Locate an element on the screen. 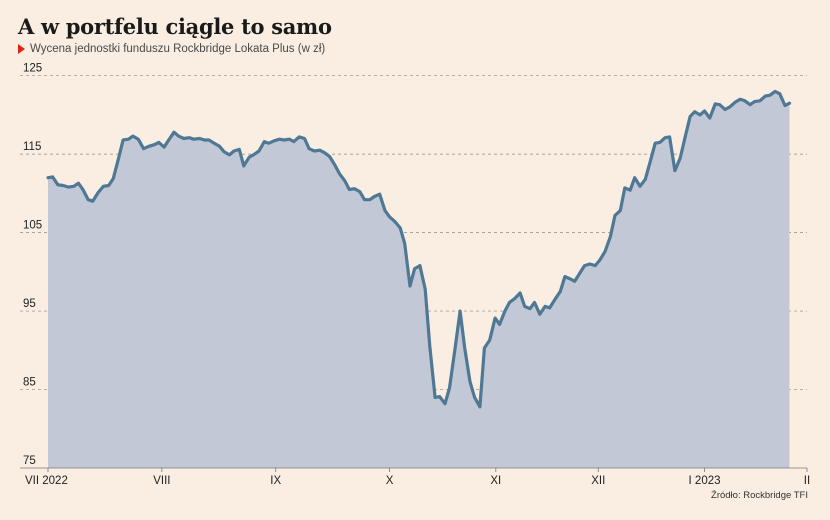 Image resolution: width=830 pixels, height=520 pixels. x-tick-label: XI is located at coordinates (495, 481).